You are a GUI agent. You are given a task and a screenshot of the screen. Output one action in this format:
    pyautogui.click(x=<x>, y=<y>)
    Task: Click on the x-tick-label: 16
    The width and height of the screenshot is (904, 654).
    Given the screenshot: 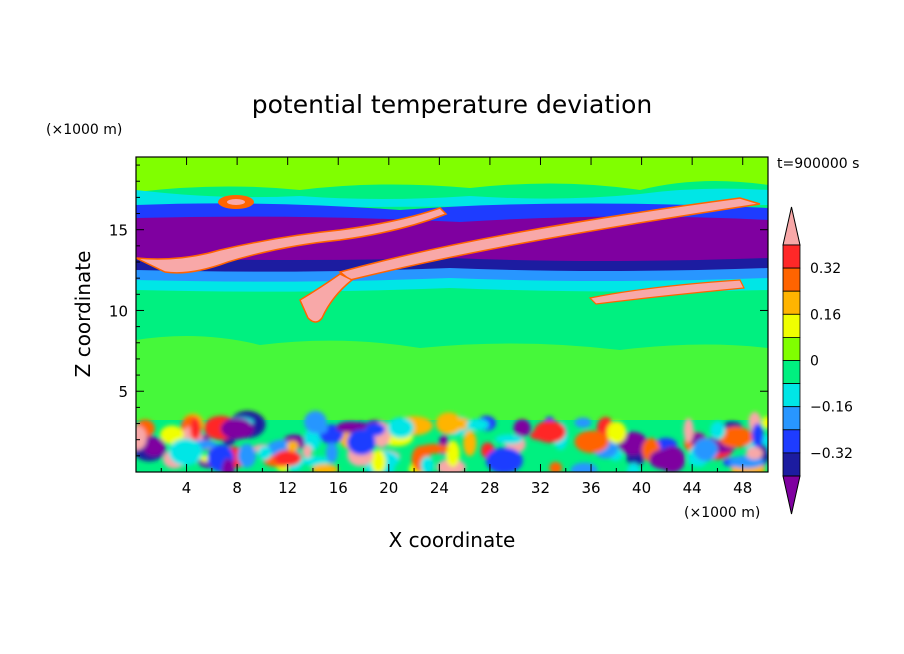 What is the action you would take?
    pyautogui.click(x=338, y=488)
    